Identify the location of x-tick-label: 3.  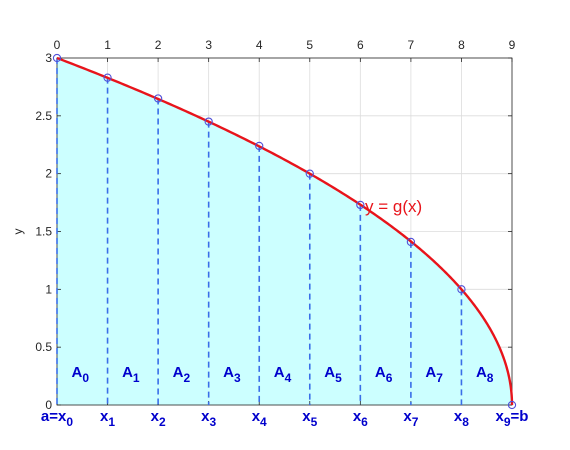
(208, 45).